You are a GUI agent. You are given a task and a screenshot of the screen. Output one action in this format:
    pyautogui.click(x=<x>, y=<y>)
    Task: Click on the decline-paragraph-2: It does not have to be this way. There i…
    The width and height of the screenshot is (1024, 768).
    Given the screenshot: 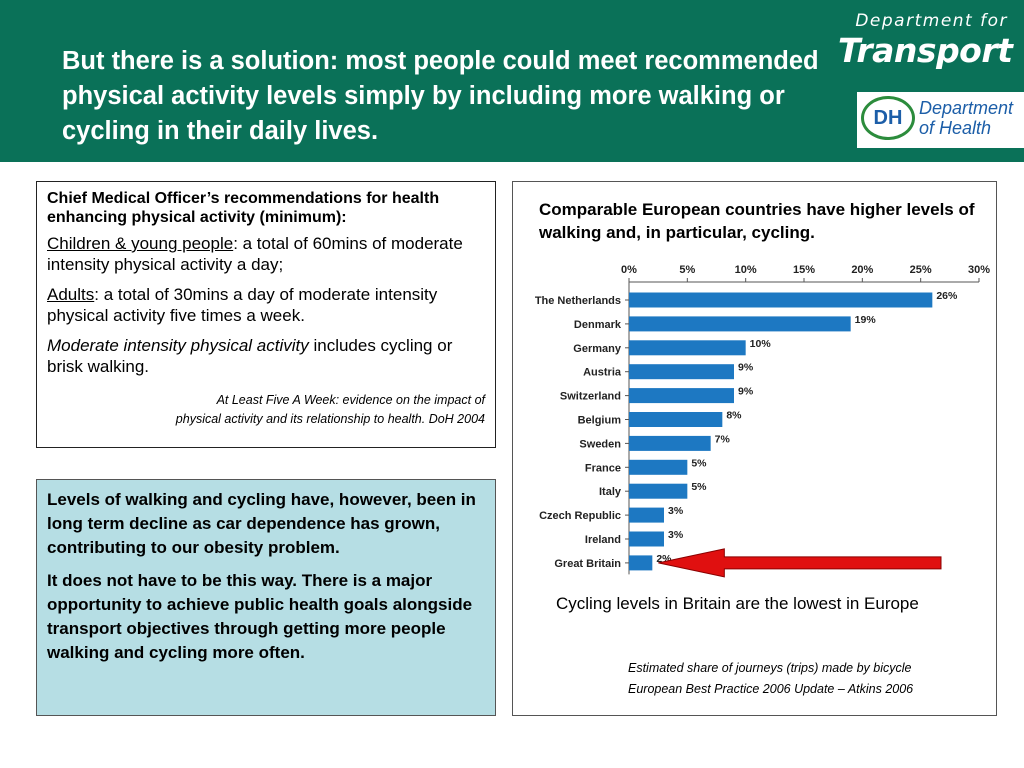 What is the action you would take?
    pyautogui.click(x=260, y=616)
    